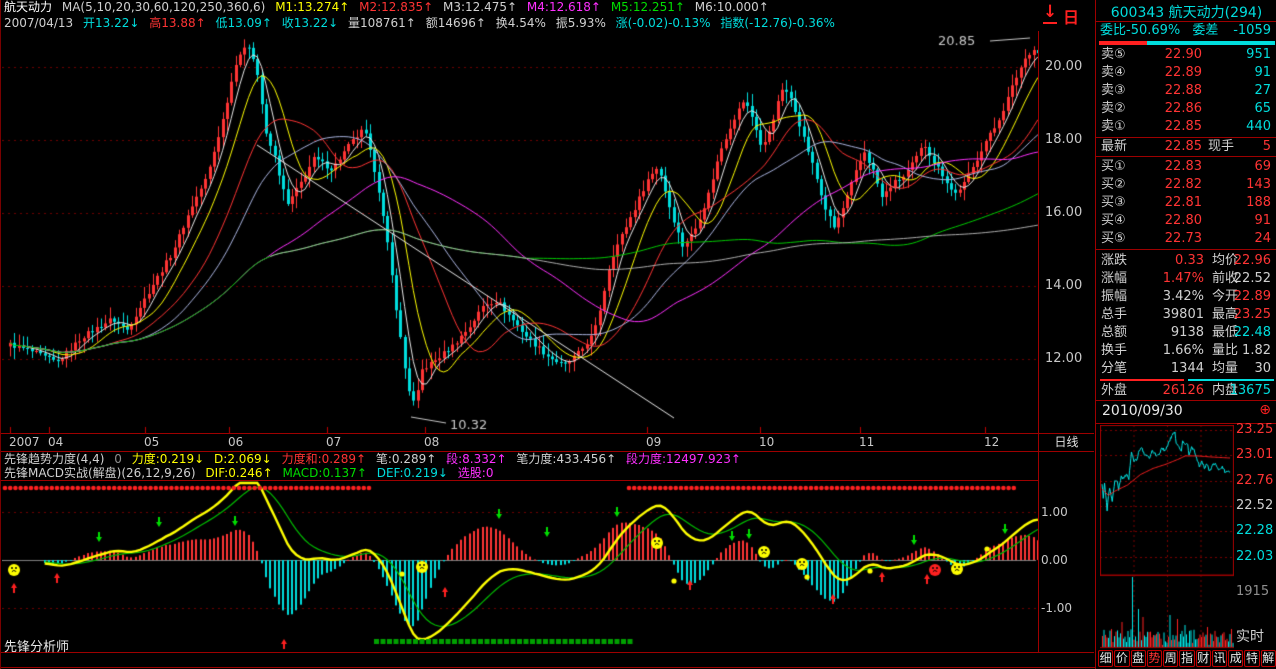 This screenshot has width=1276, height=669. What do you see at coordinates (1186, 166) in the screenshot?
I see `bid-row-1: 买① 22.83 69` at bounding box center [1186, 166].